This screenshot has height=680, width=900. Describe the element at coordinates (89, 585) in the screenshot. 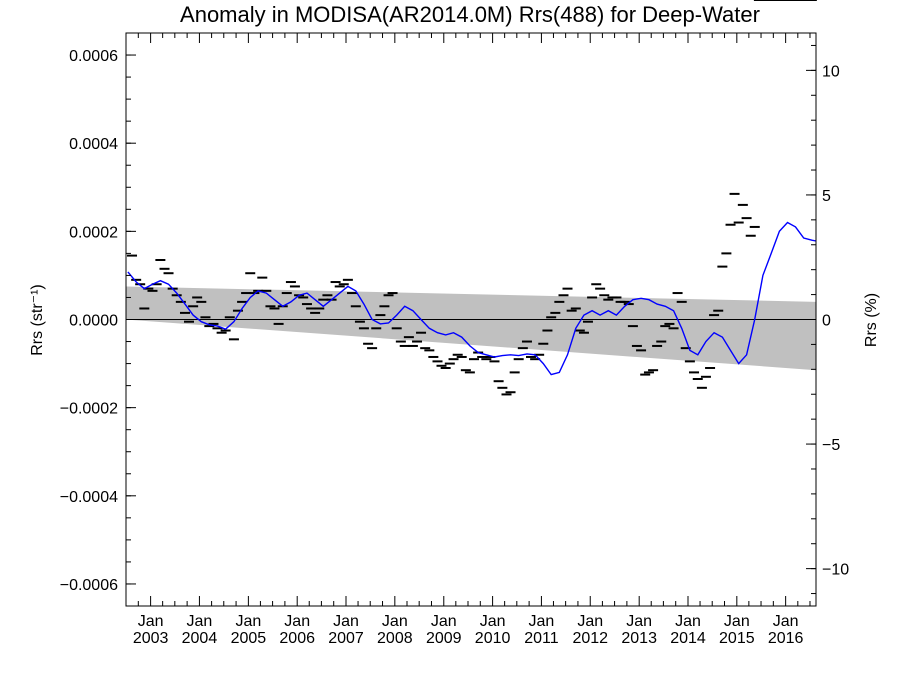

I see `y-tick-label: −0.0006` at that location.